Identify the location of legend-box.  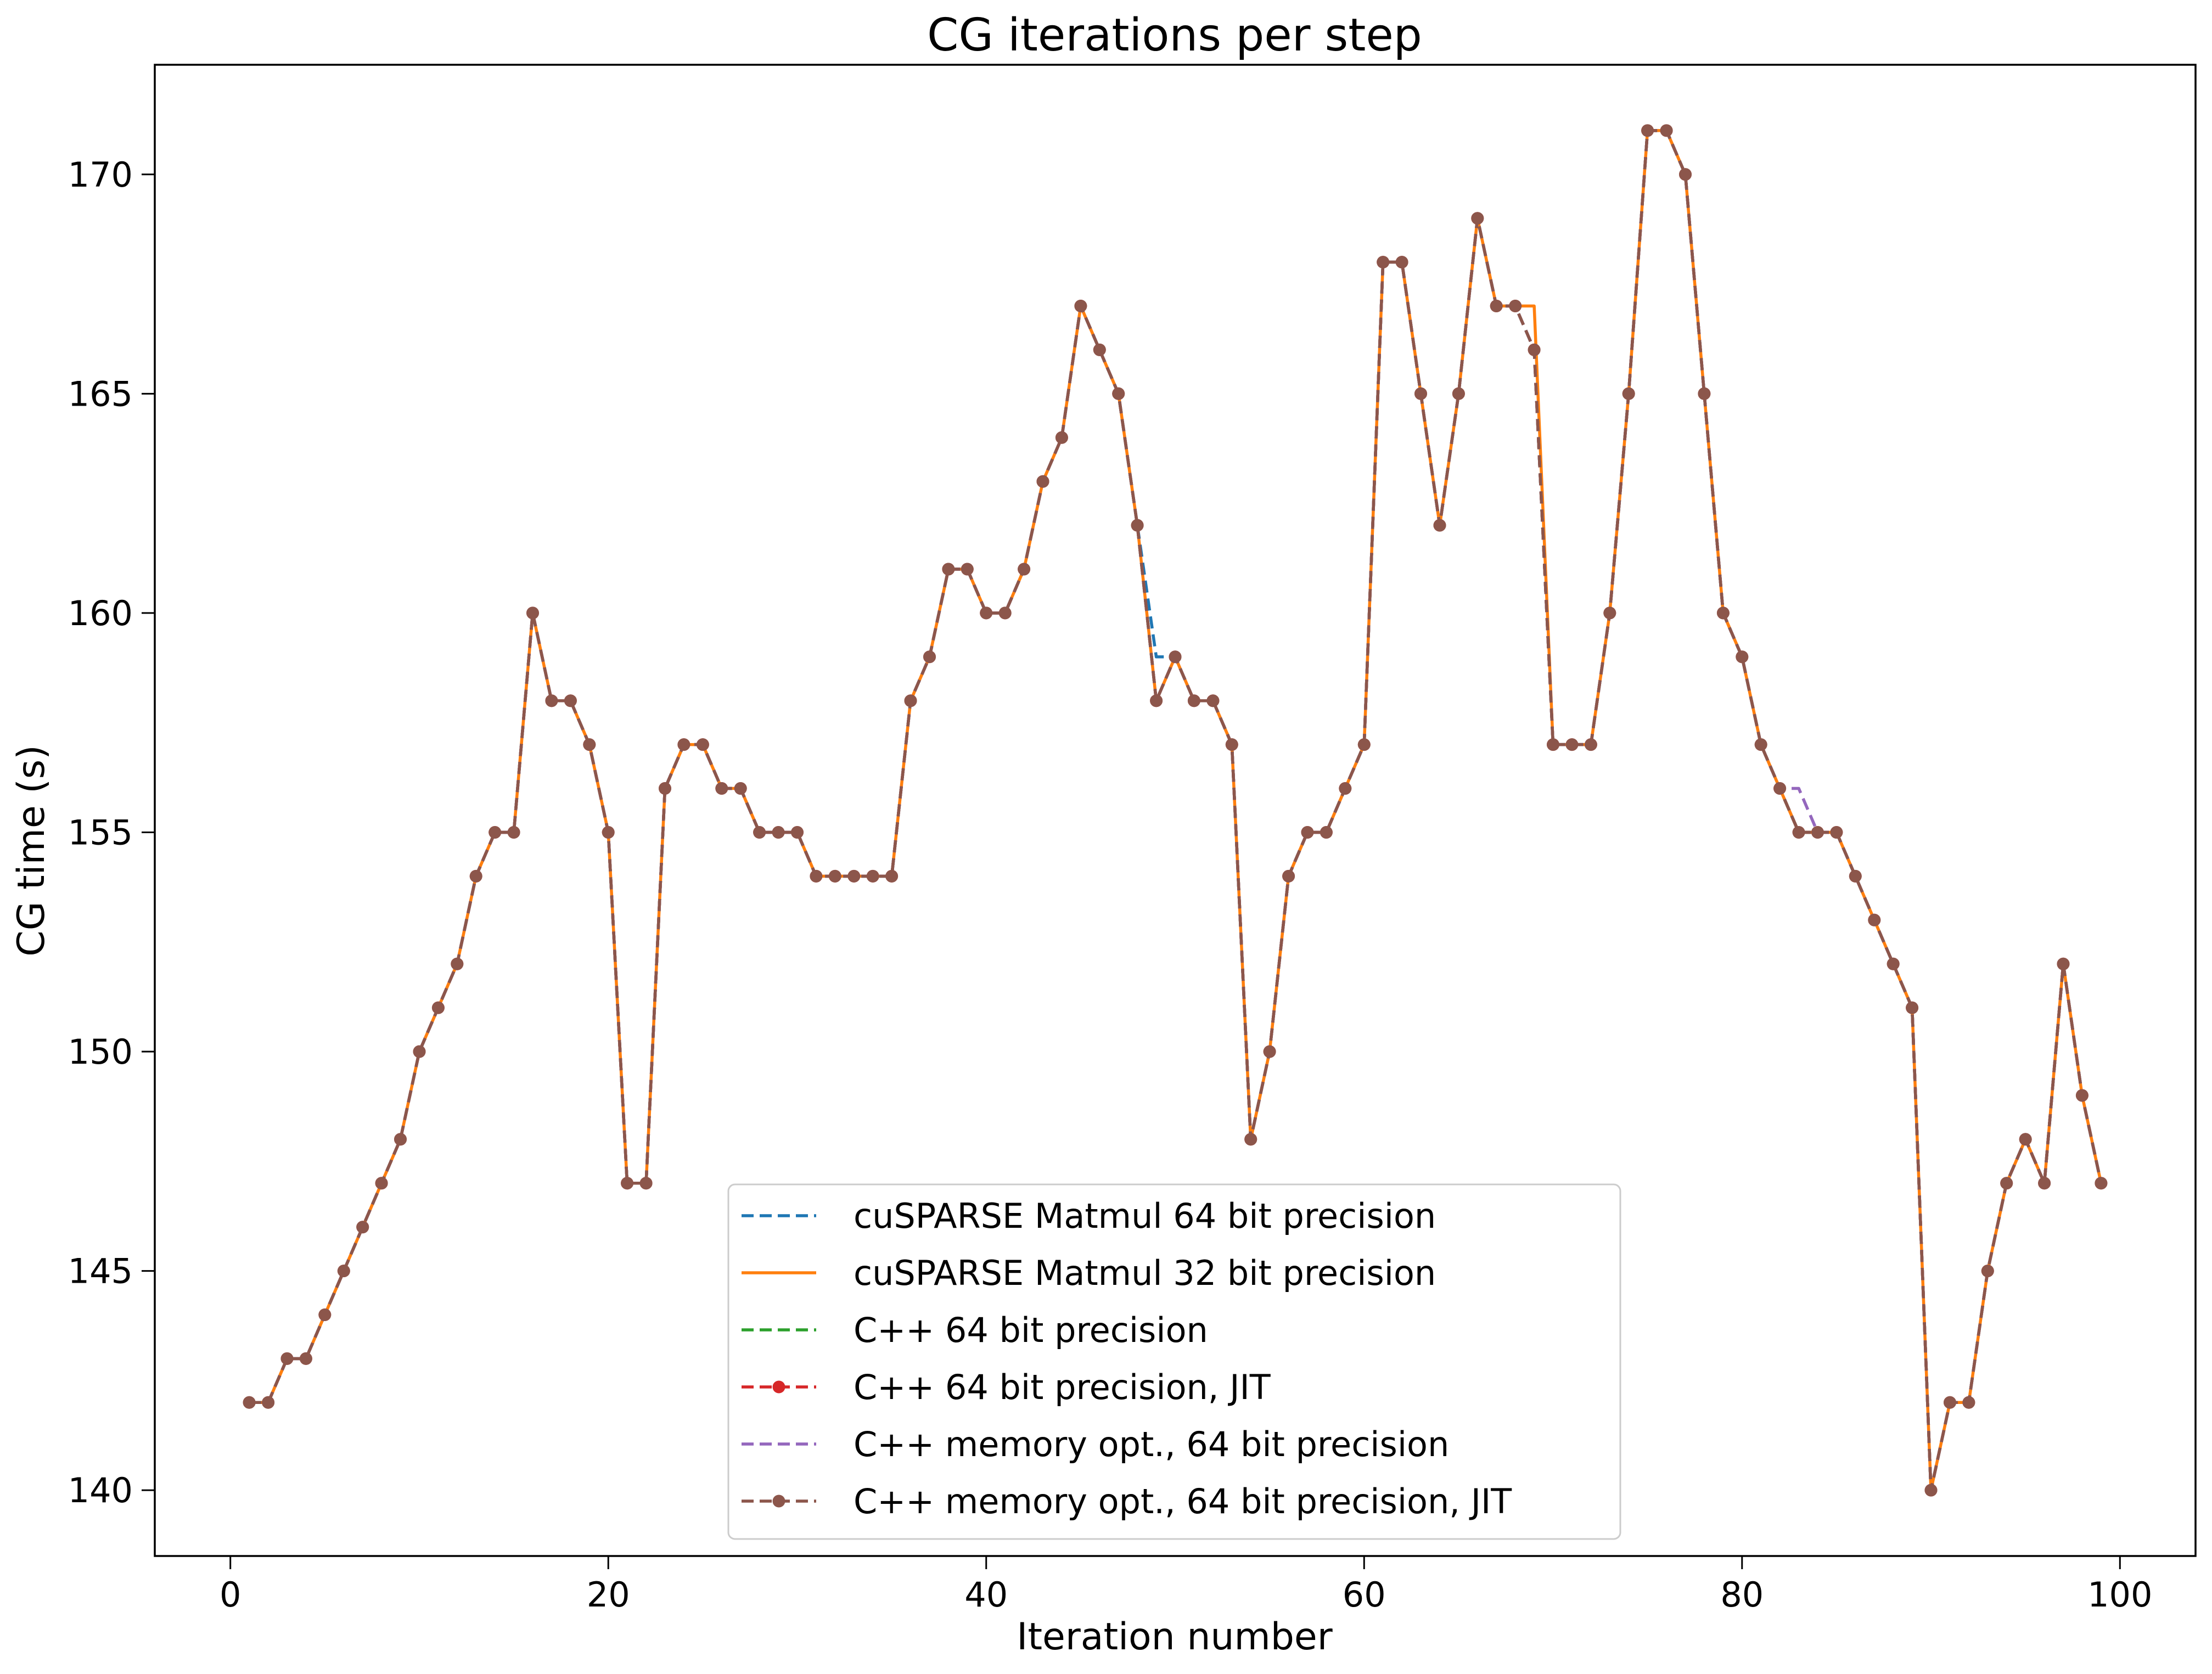
(1174, 1361).